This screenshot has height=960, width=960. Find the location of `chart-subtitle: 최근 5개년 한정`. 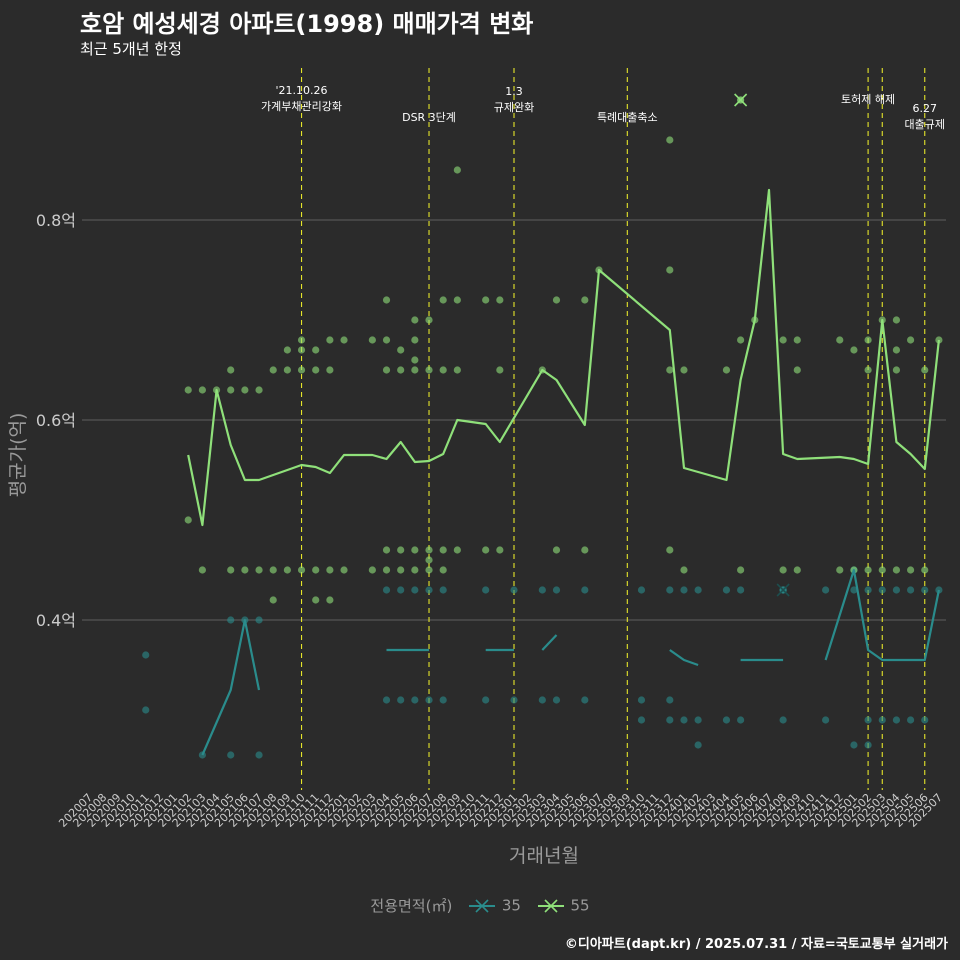

chart-subtitle: 최근 5개년 한정 is located at coordinates (131, 49).